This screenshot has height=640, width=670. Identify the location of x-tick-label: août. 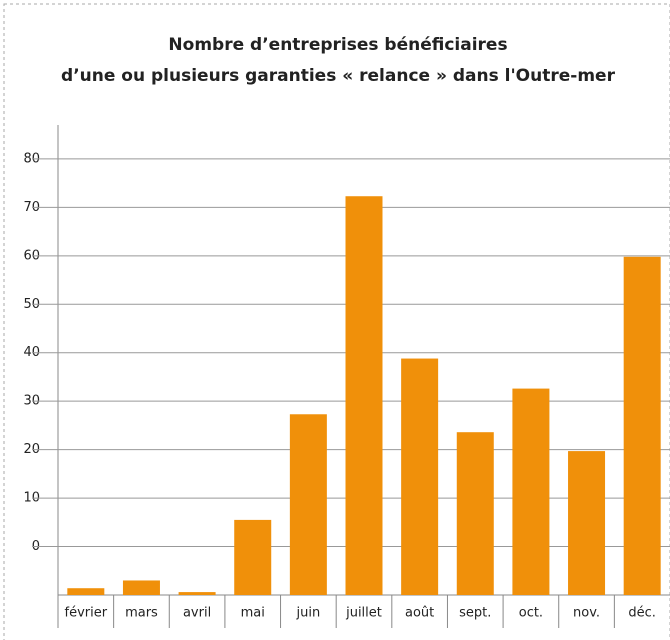
(419, 613).